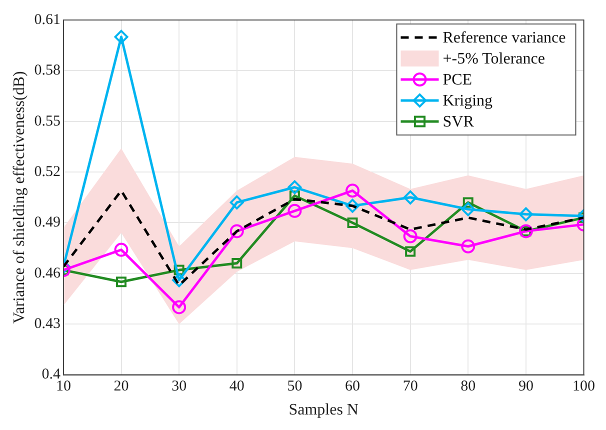 Image resolution: width=606 pixels, height=430 pixels. Describe the element at coordinates (47, 324) in the screenshot. I see `y-tick-label: 0.43` at that location.